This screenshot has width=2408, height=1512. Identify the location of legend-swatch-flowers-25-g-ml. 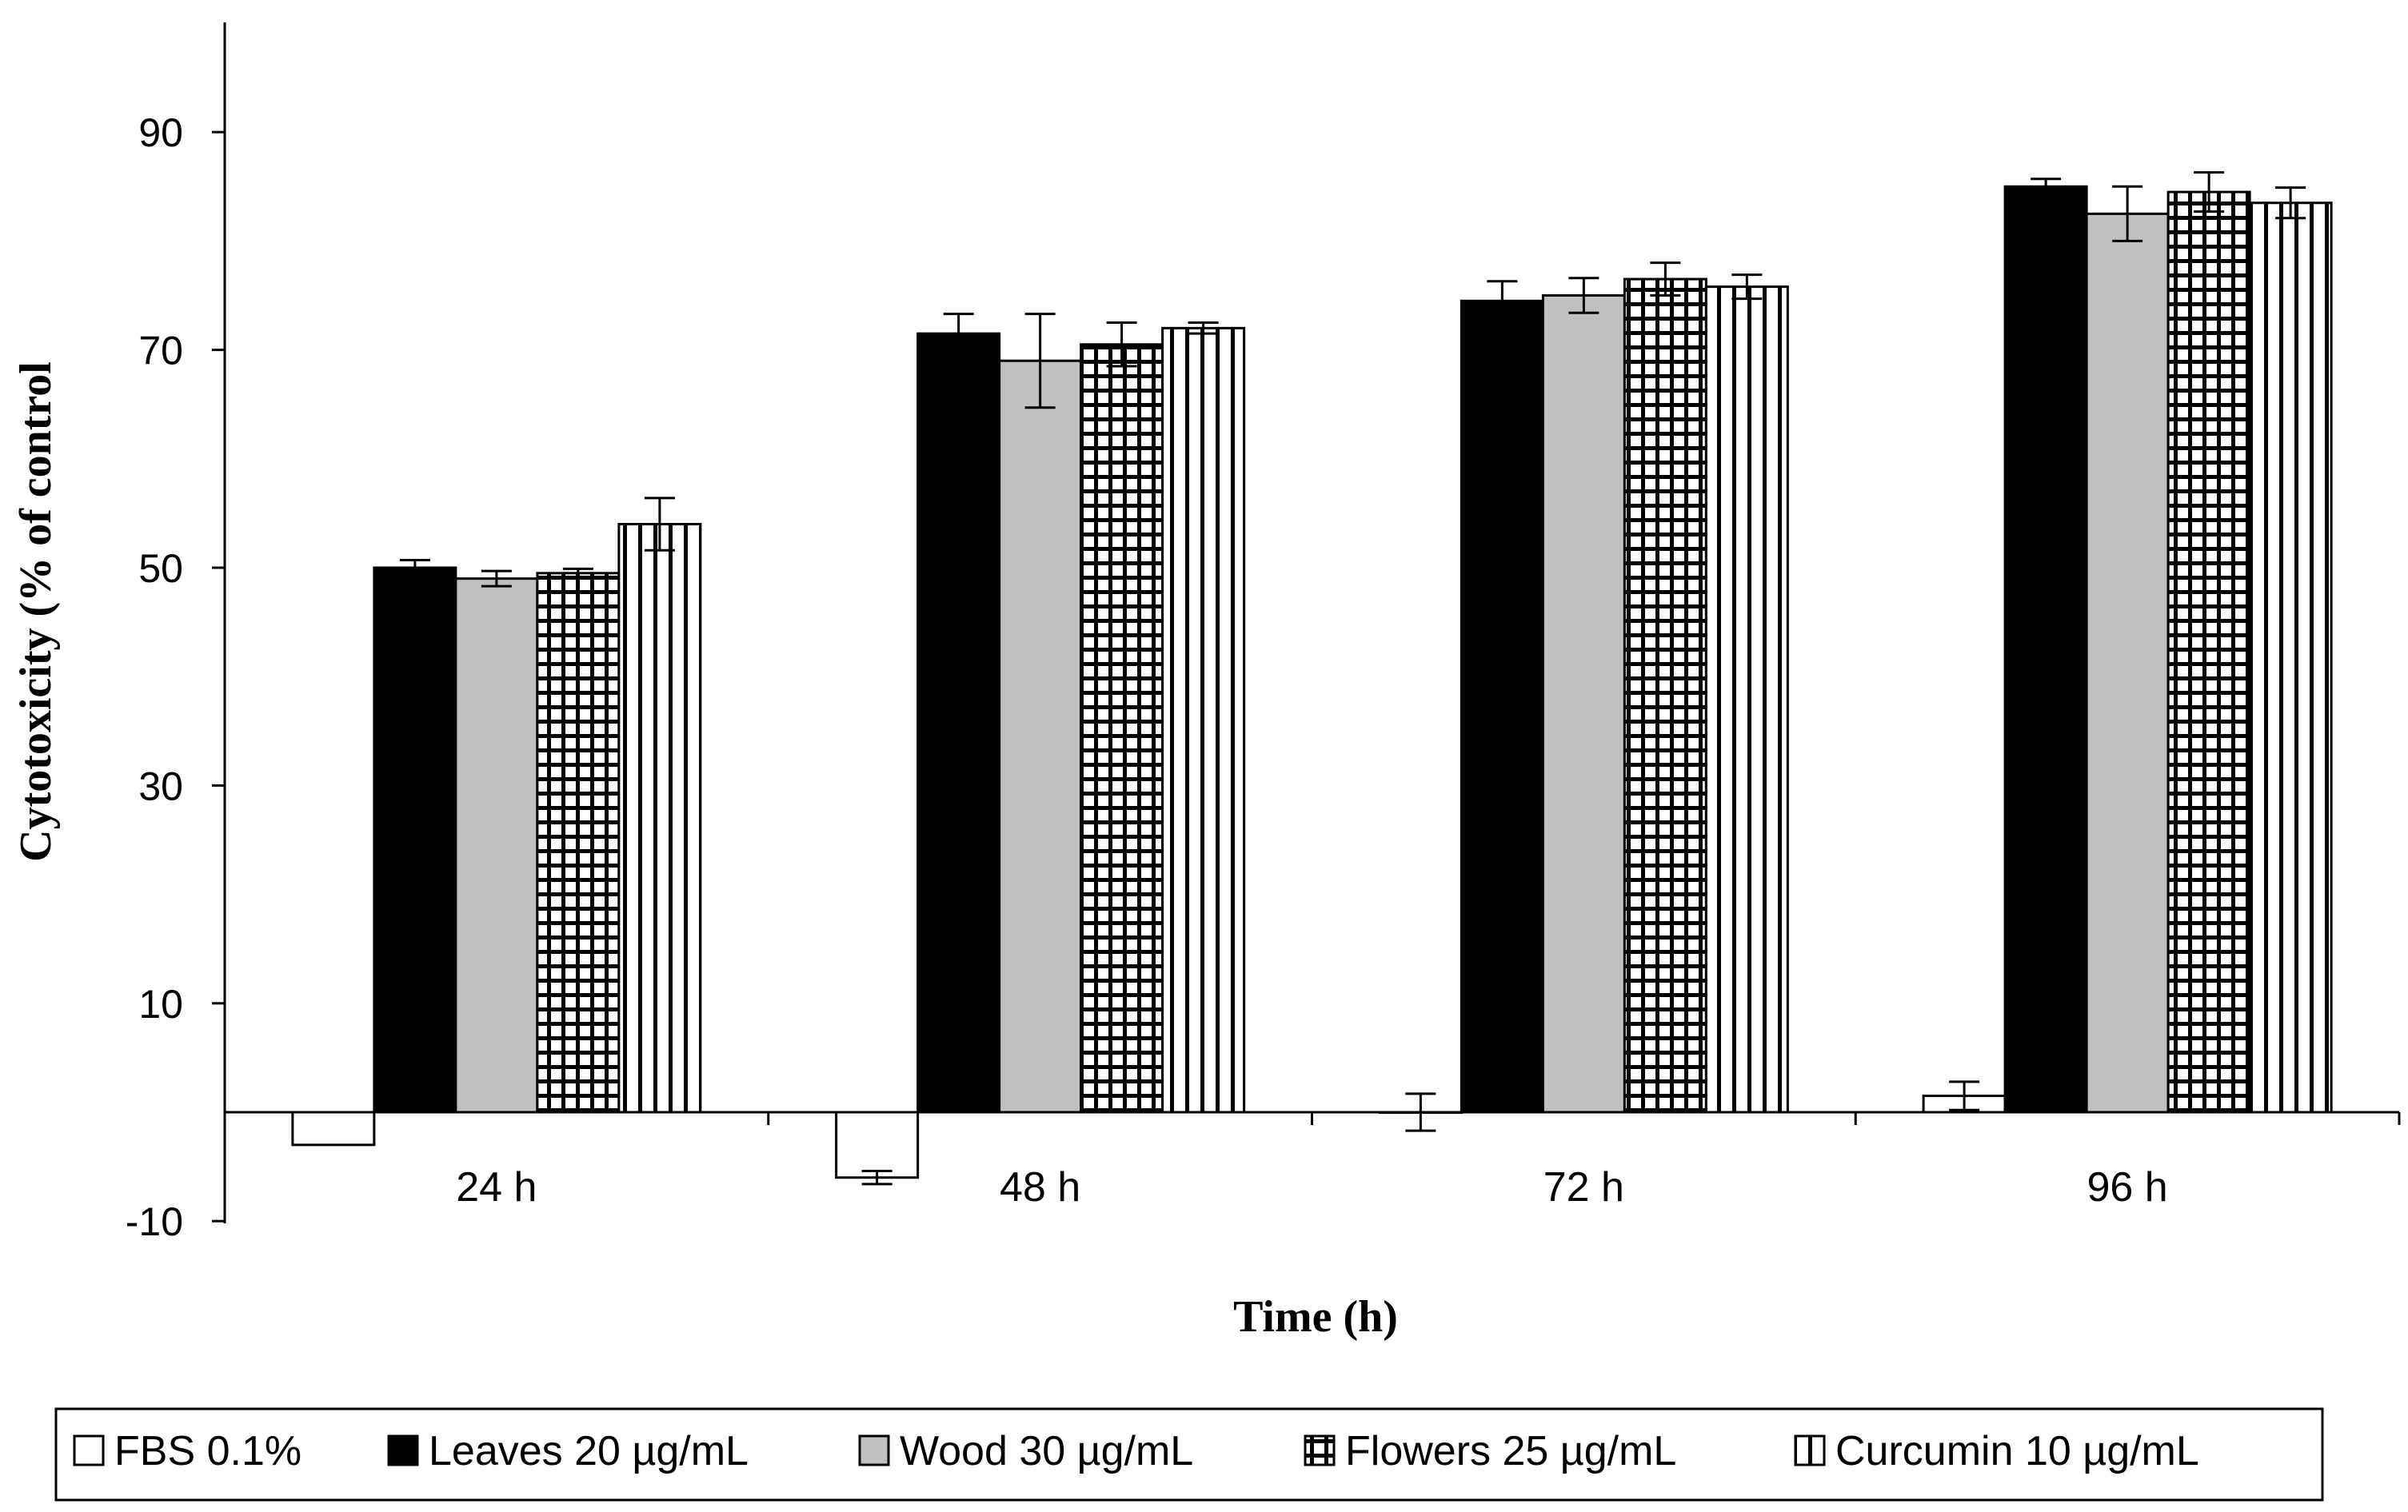
(1320, 1450).